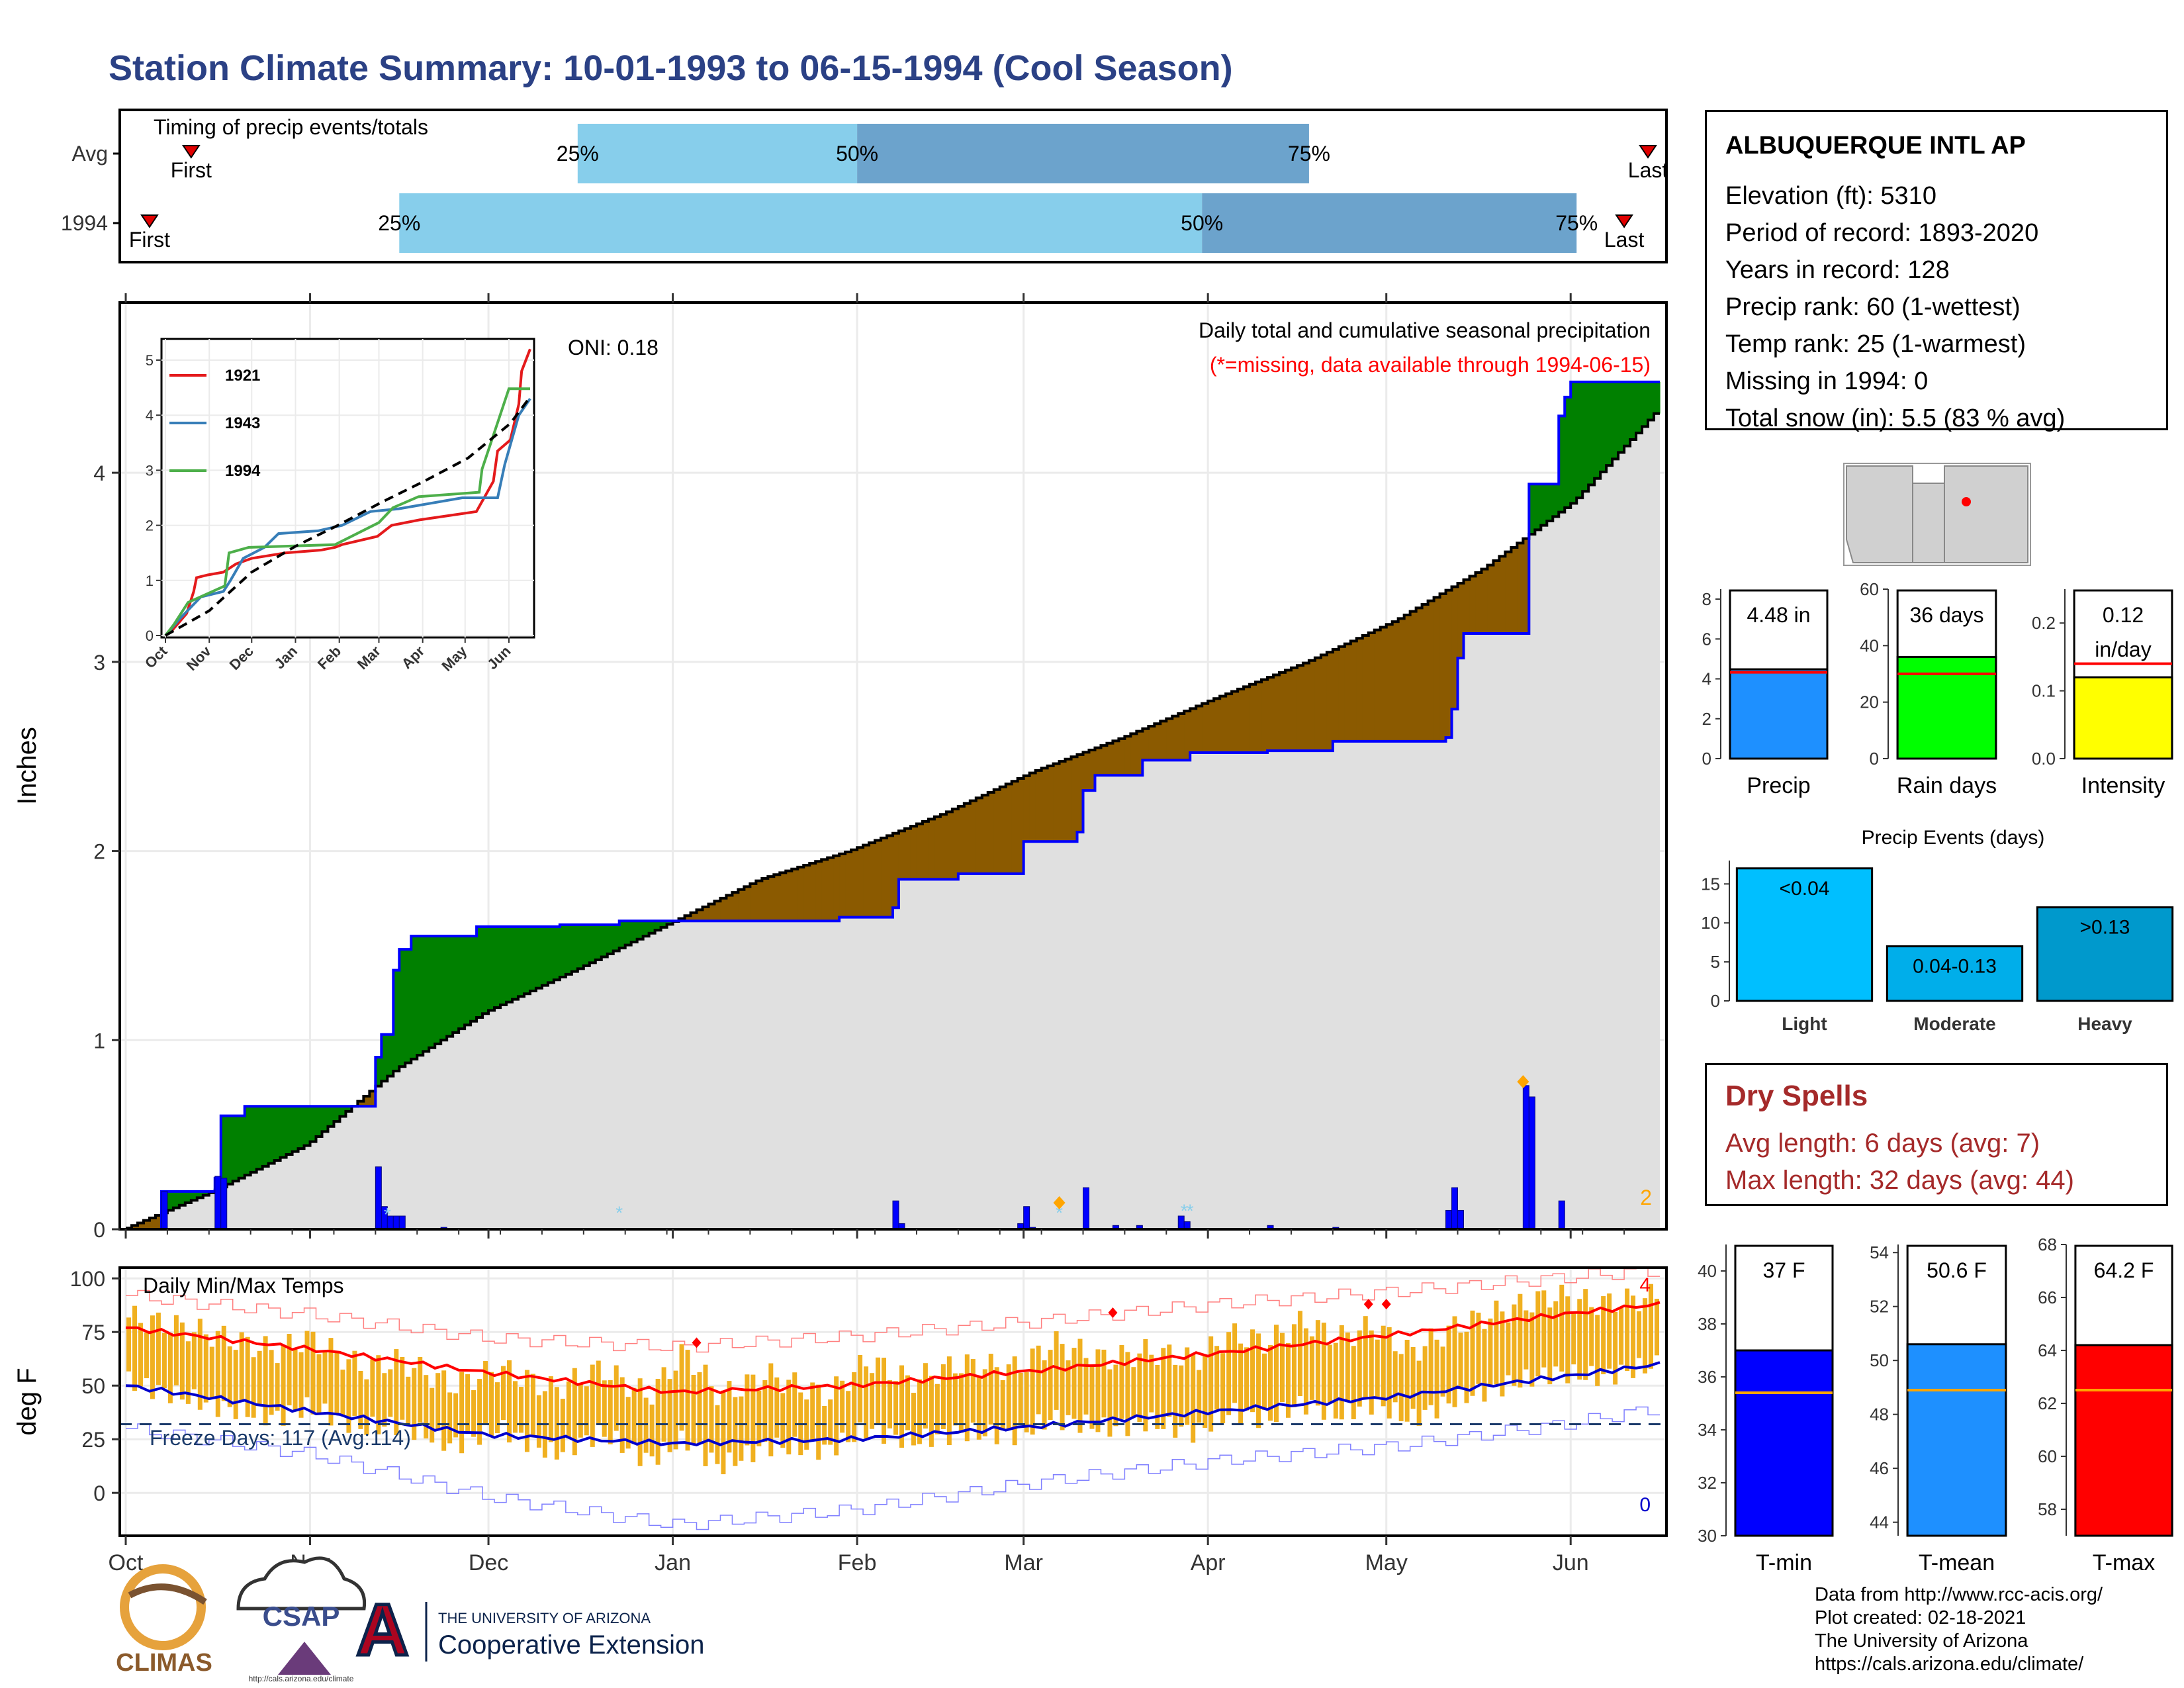 The height and width of the screenshot is (1688, 2184). What do you see at coordinates (2048, 1244) in the screenshot?
I see `bar-ytick-label: 68` at bounding box center [2048, 1244].